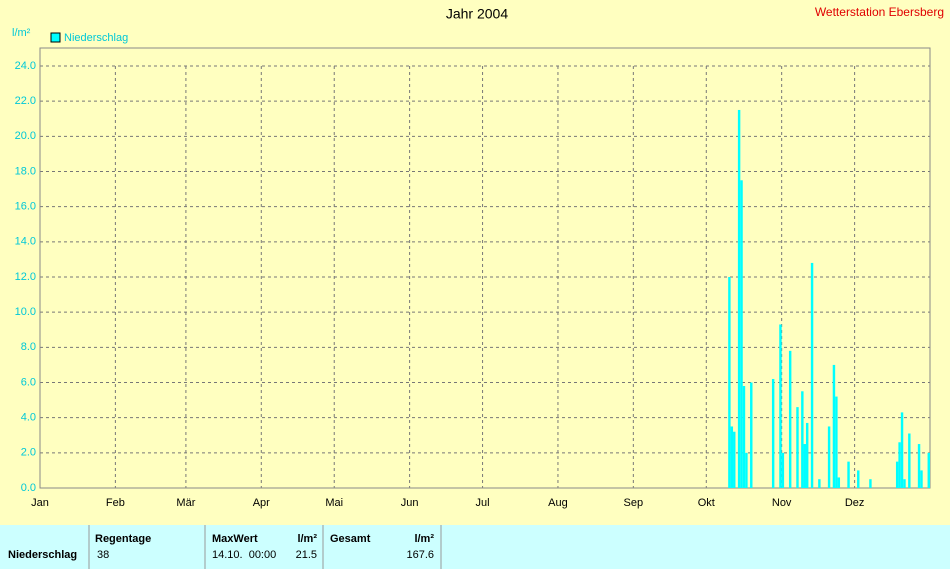  I want to click on y-tick-label: 16.0, so click(25, 207).